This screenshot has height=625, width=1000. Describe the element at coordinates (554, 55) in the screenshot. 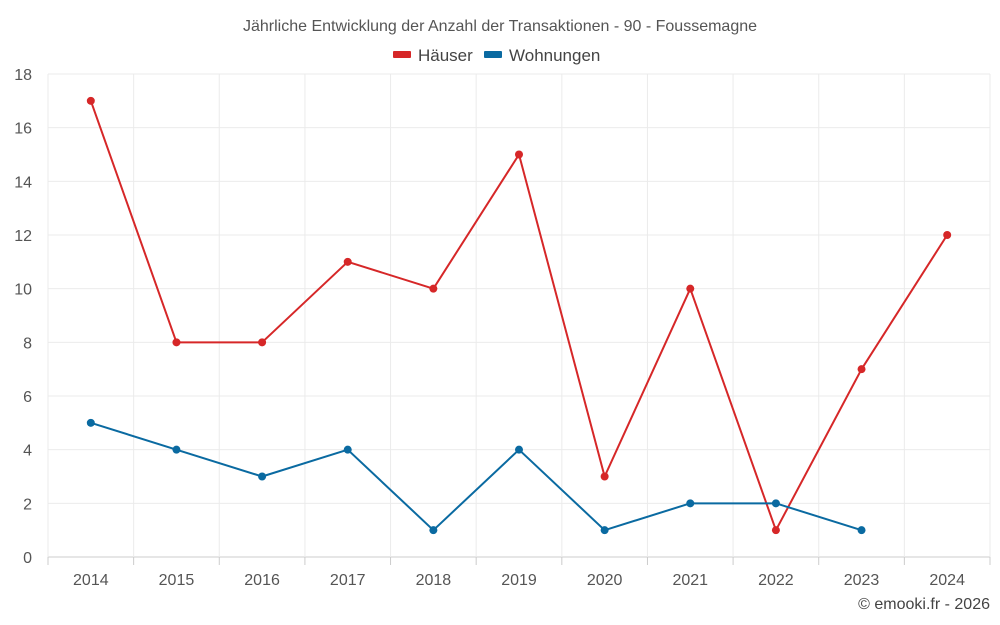

I see `legend-label-wohnungen: Wohnungen` at that location.